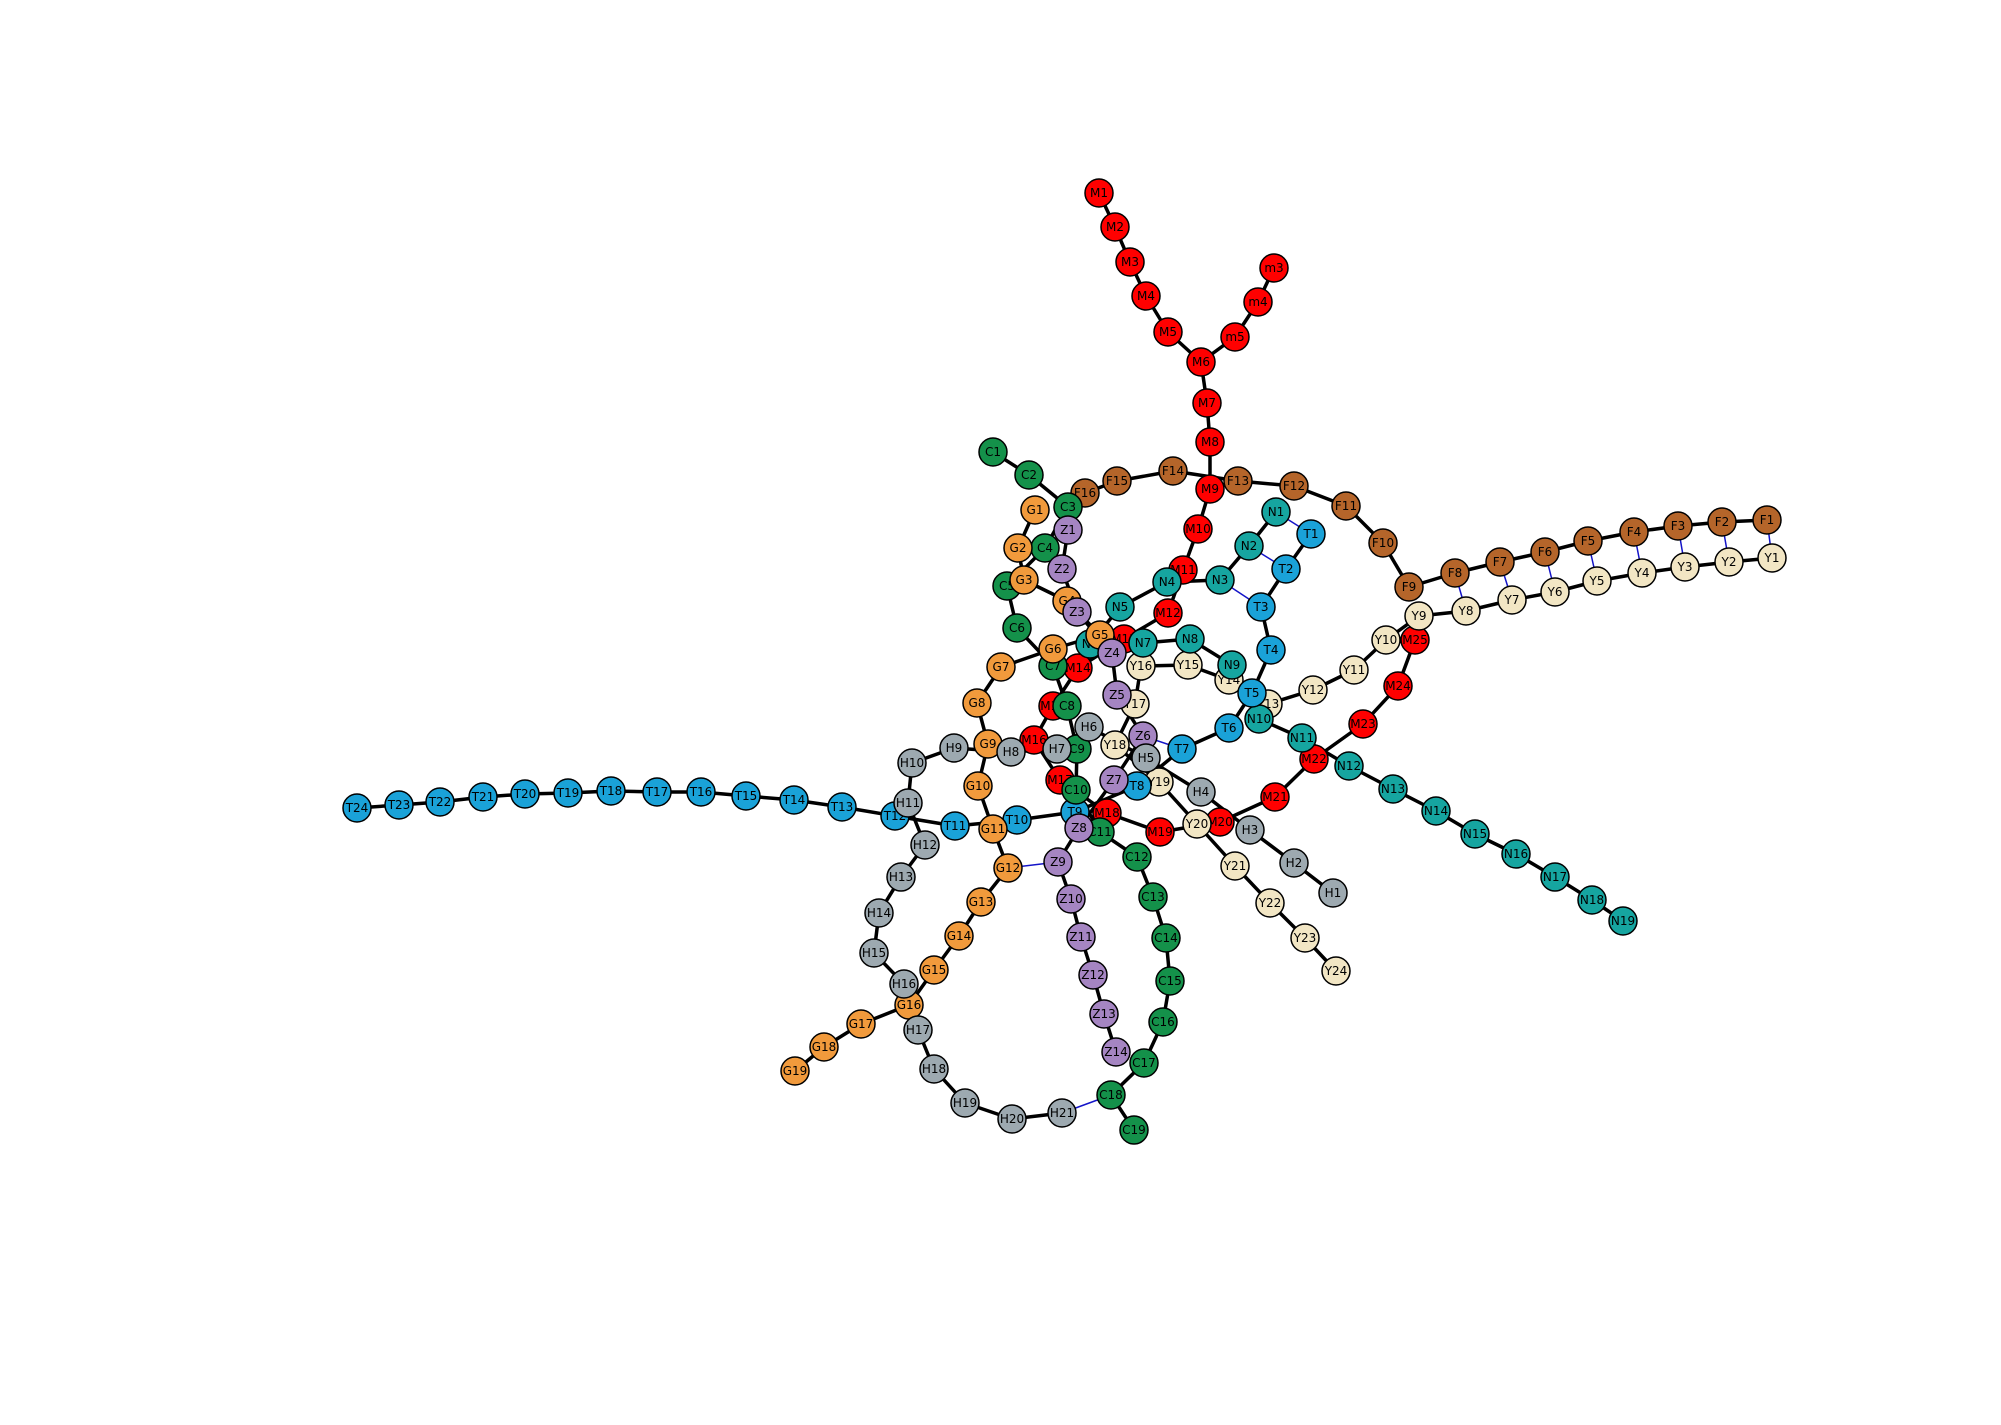  I want to click on node-m3: m3, so click(1274, 268).